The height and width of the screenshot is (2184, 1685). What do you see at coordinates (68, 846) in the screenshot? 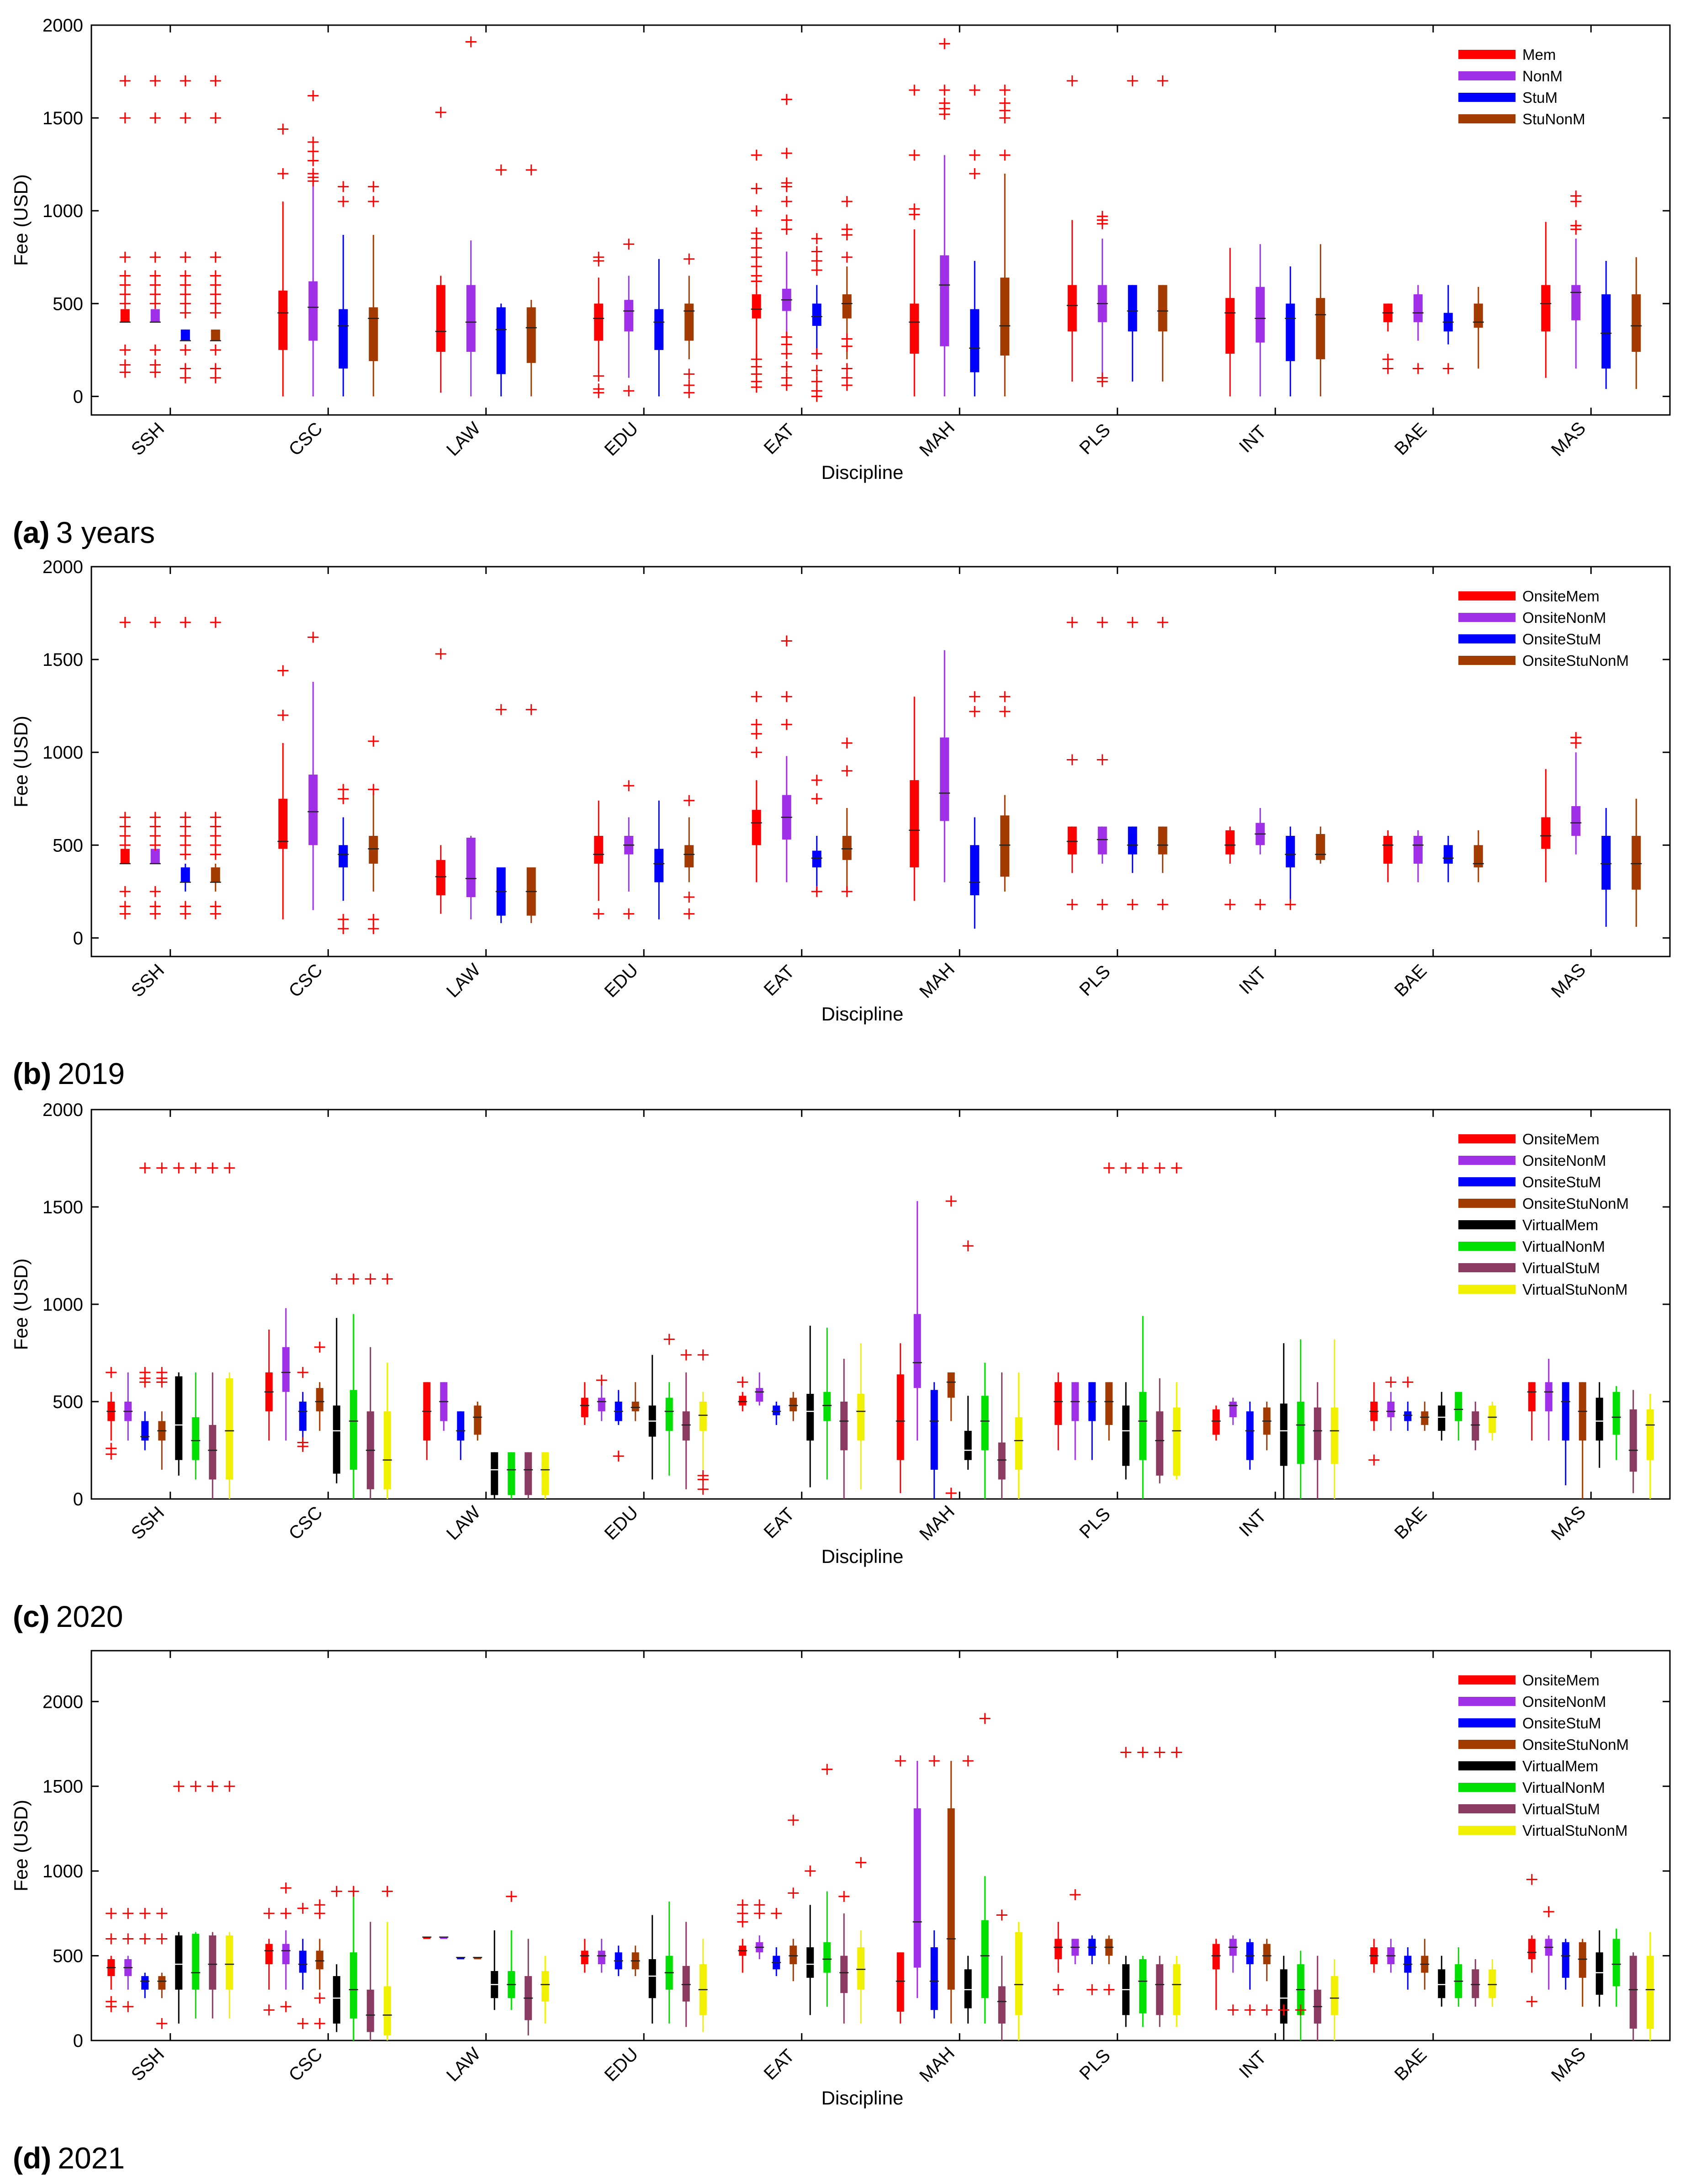
I see `y-tick-label: 500` at bounding box center [68, 846].